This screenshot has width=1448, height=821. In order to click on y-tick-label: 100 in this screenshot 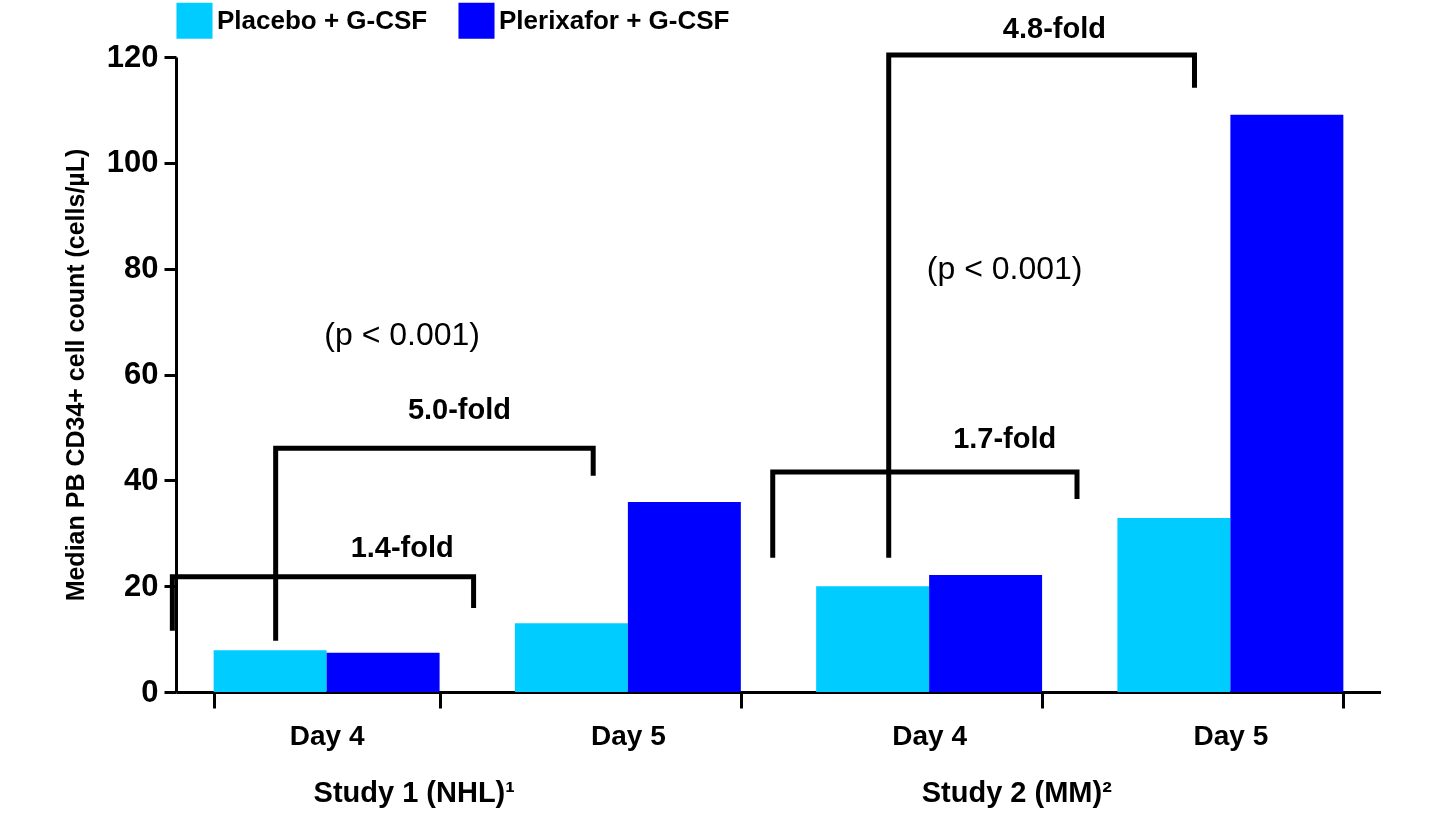, I will do `click(132, 162)`.